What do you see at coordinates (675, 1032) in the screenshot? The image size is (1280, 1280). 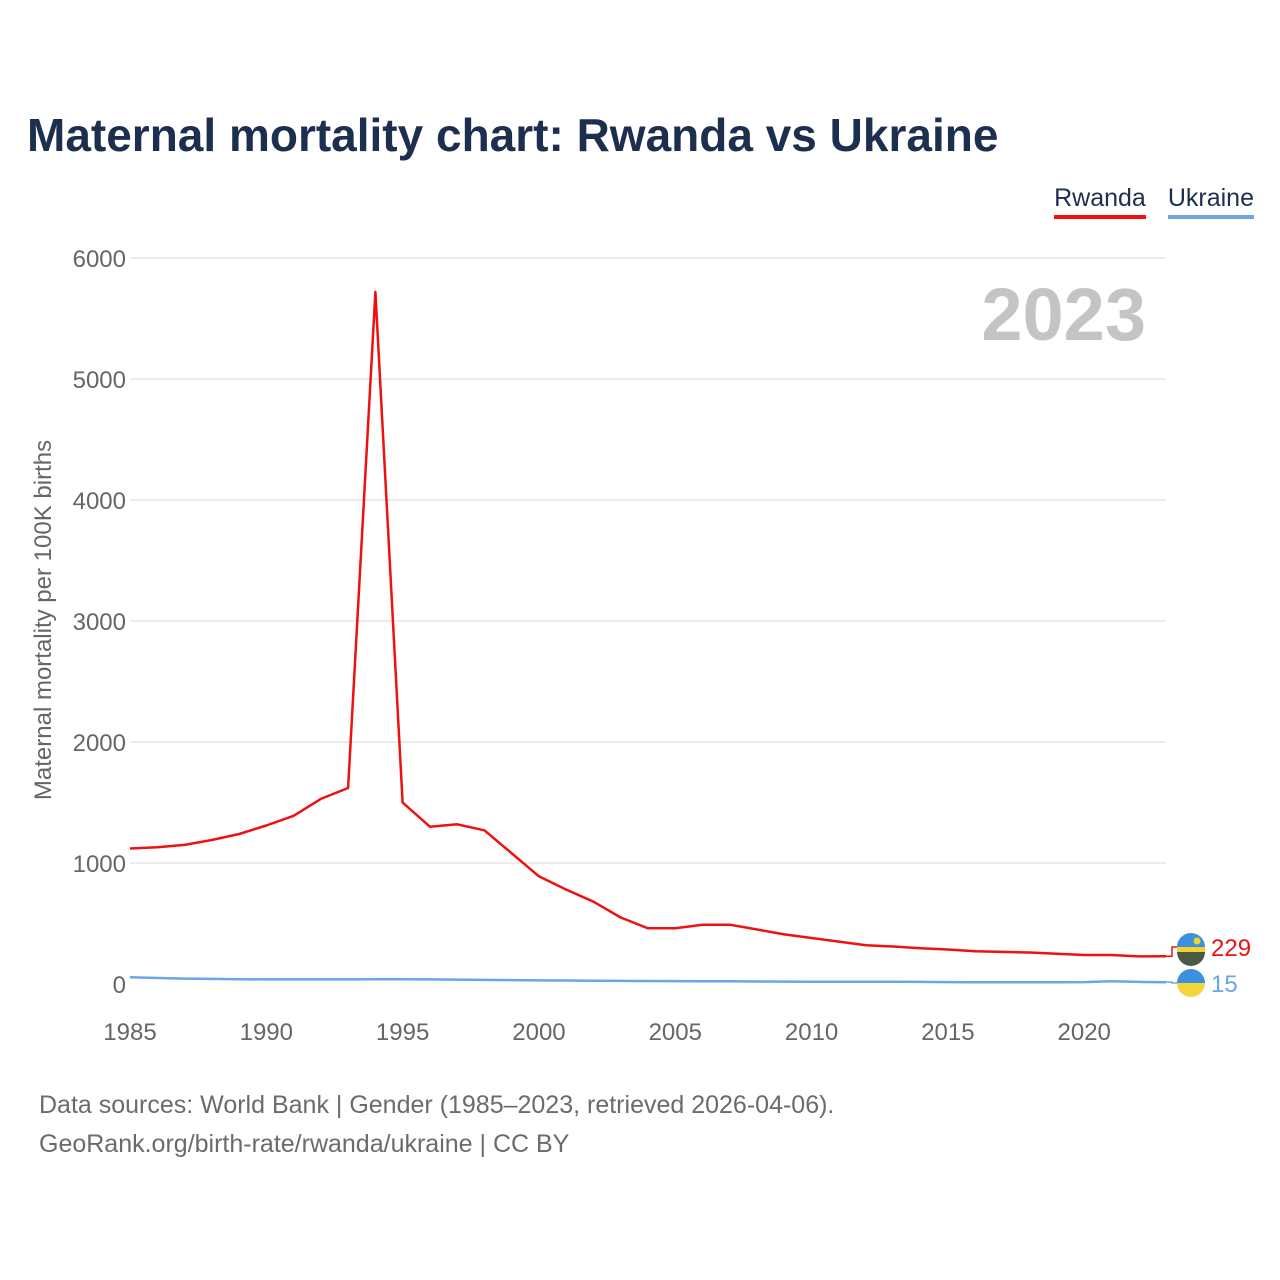 I see `x-tick-2005: 2005` at bounding box center [675, 1032].